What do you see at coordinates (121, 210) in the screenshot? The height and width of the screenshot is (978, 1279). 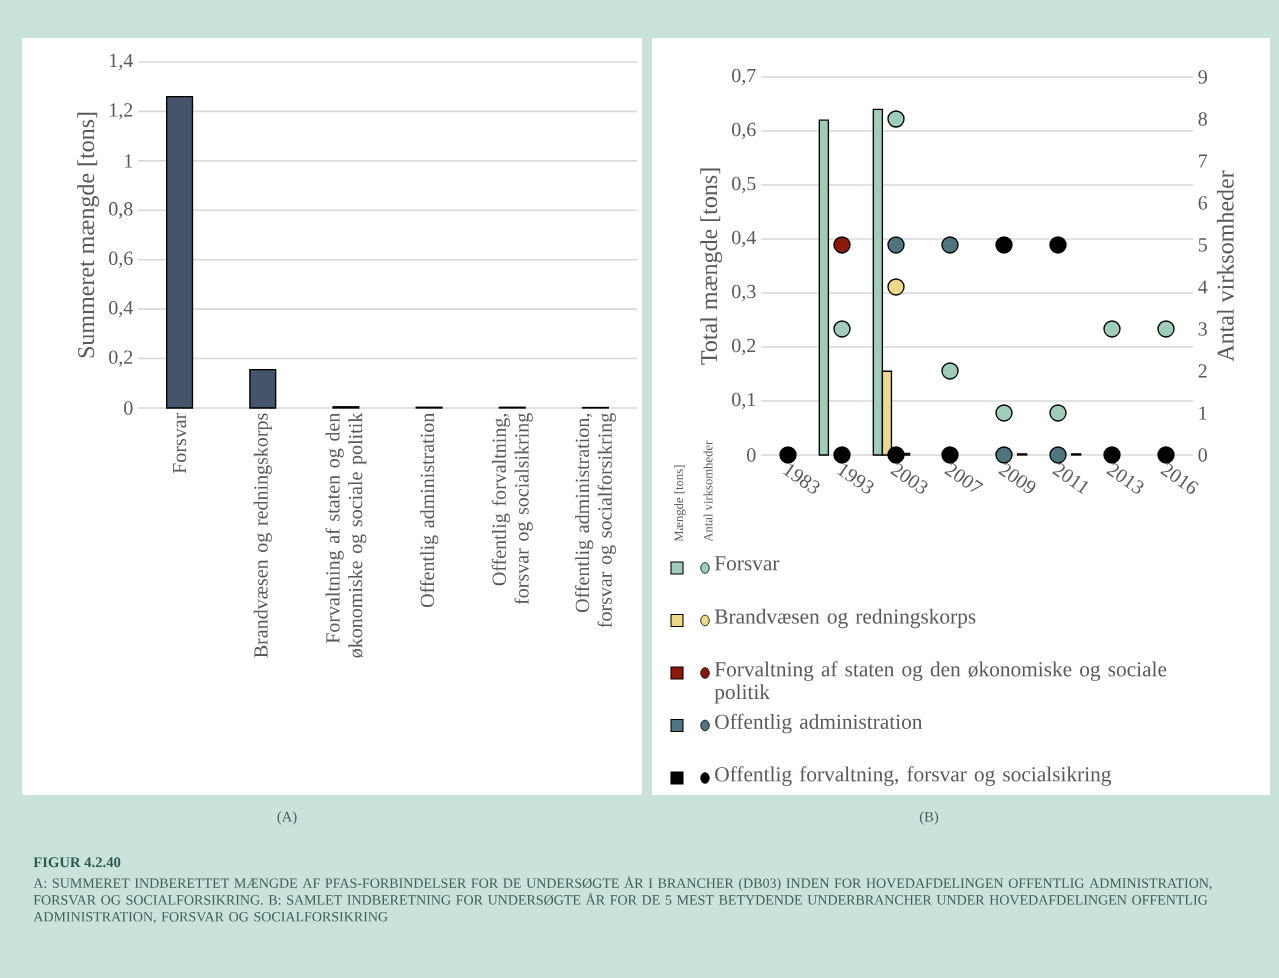 I see `y-tick-label: 0,8` at bounding box center [121, 210].